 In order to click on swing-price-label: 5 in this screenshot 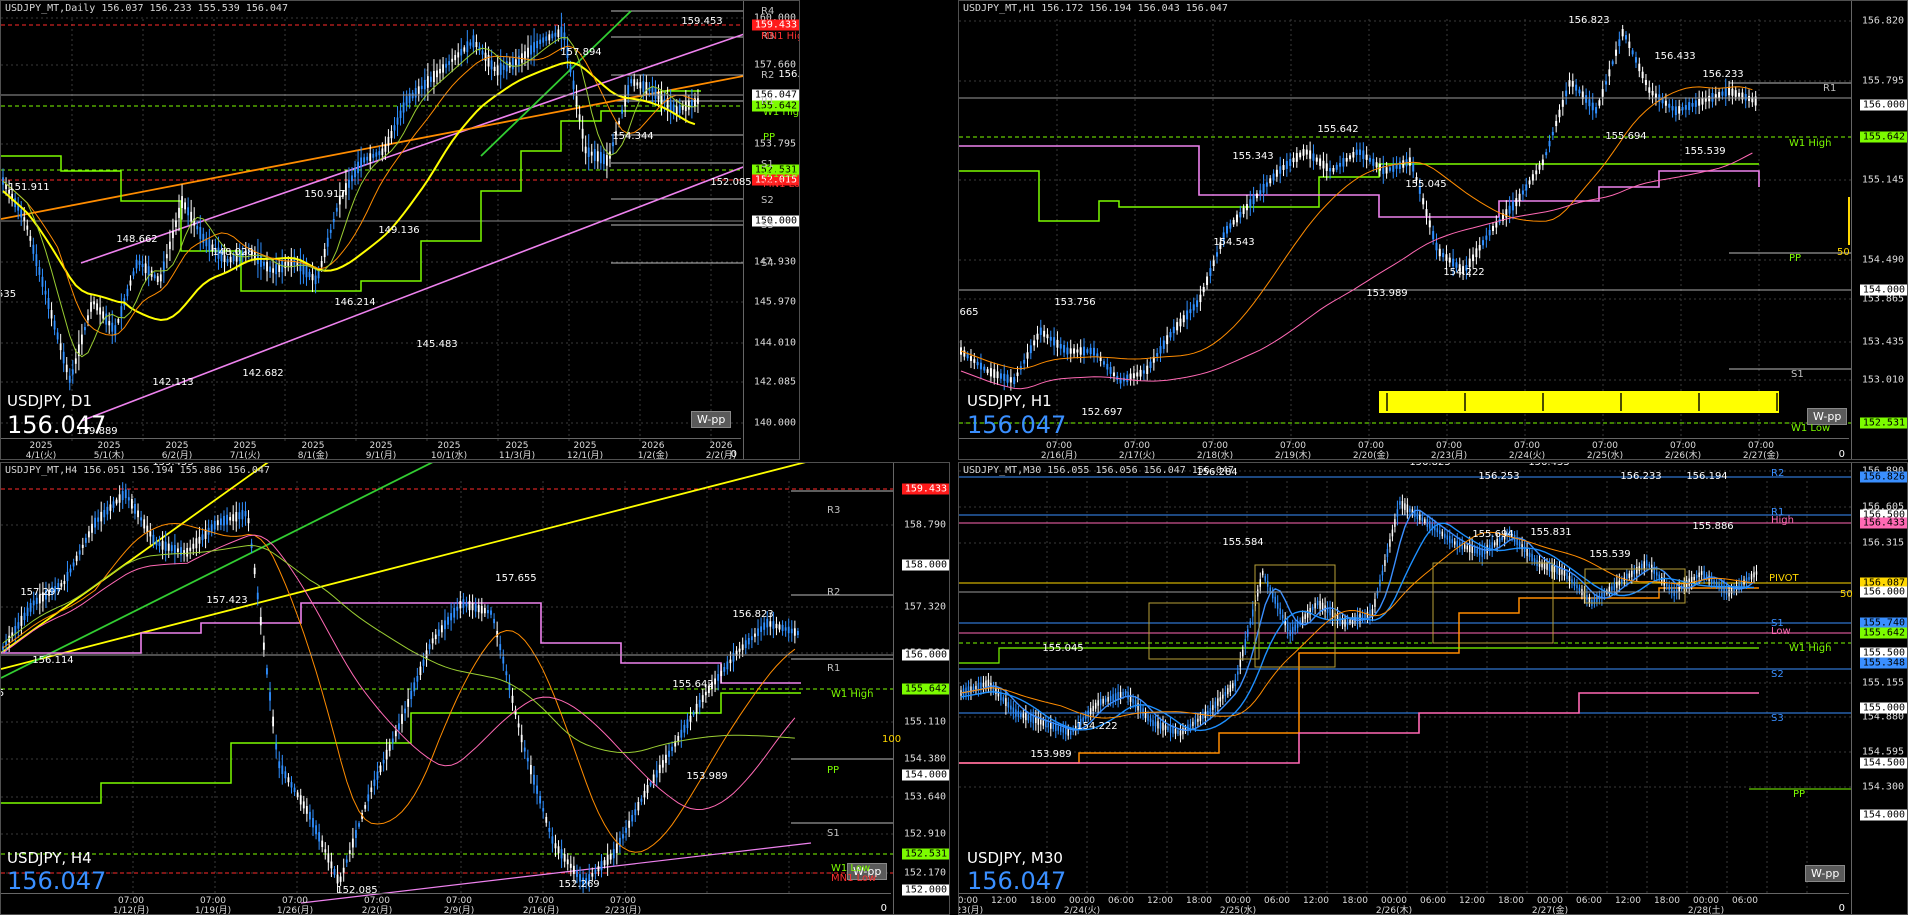, I will do `click(2, 693)`.